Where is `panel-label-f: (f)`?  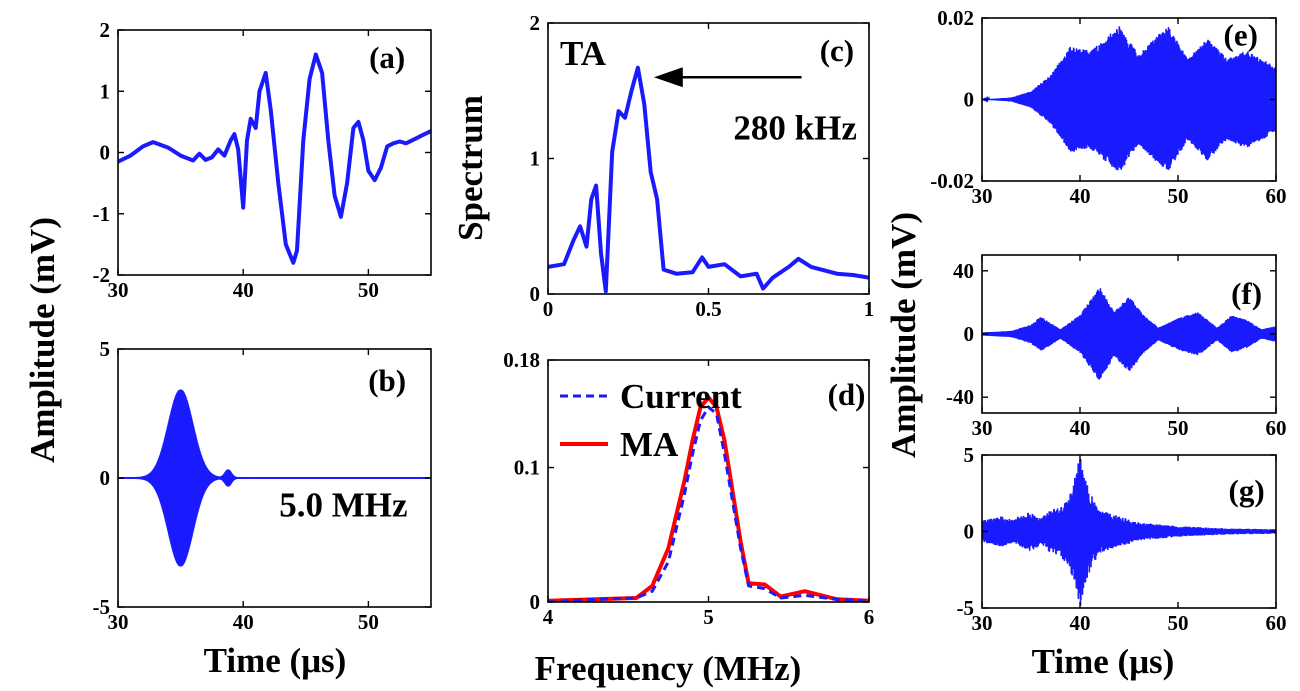 panel-label-f: (f) is located at coordinates (1246, 293).